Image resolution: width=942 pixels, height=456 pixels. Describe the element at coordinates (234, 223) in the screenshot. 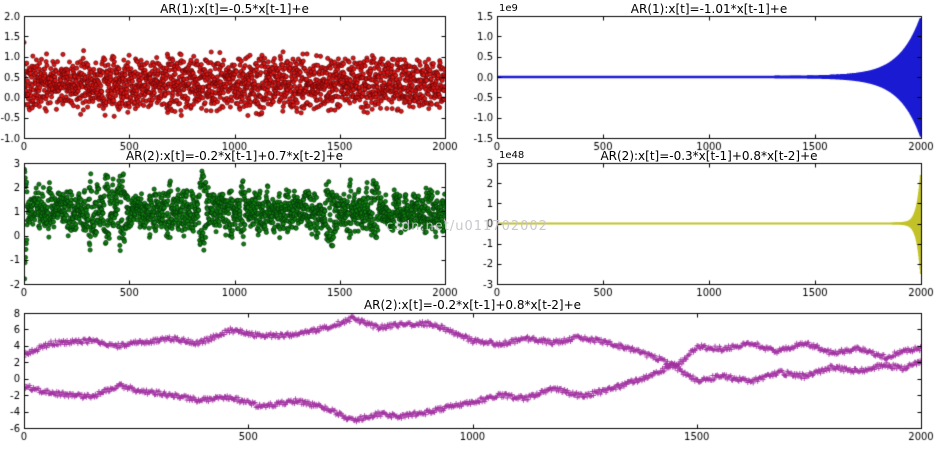

I see `axes-ar2-stationary` at that location.